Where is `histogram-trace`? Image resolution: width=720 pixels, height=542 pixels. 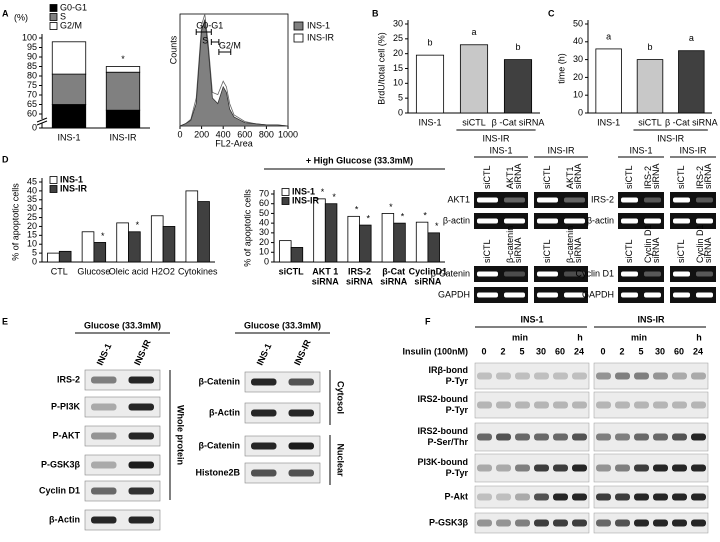
histogram-trace is located at coordinates (234, 73).